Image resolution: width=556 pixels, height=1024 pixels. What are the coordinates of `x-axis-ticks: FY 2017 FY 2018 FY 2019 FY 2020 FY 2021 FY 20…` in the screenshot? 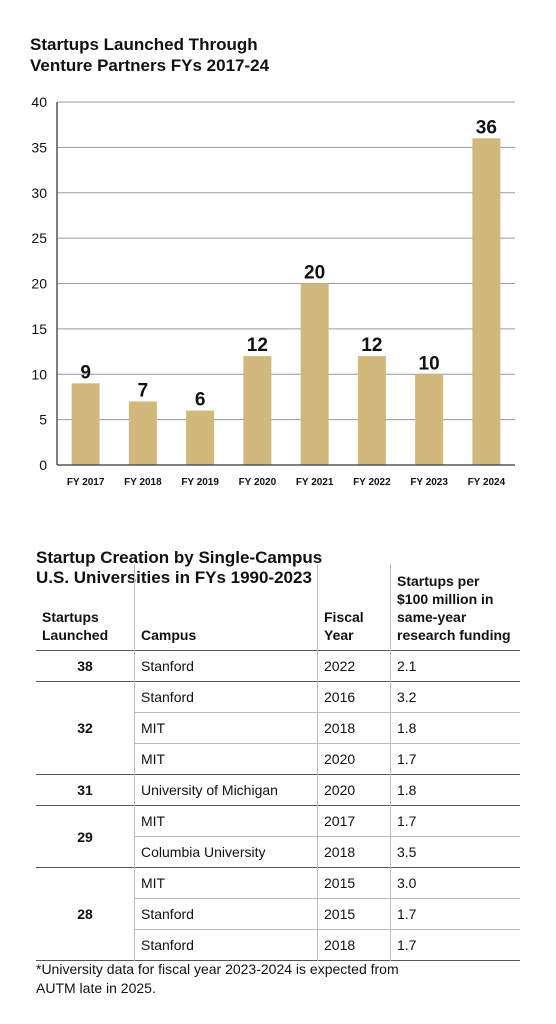 It's located at (286, 482).